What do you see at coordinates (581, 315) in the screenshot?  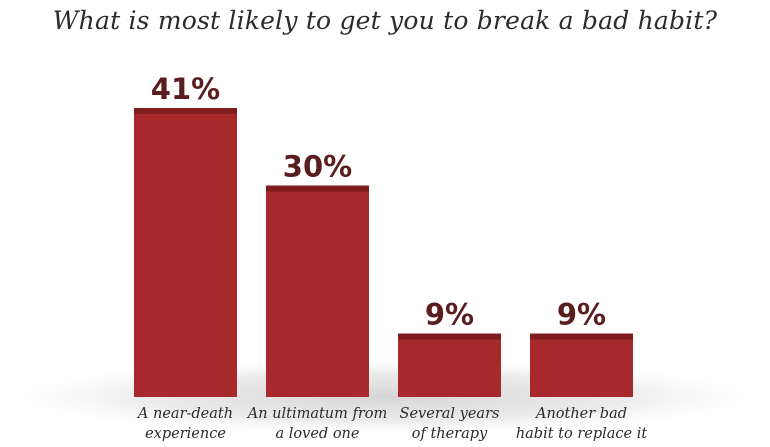 I see `value-label-4: 9%` at bounding box center [581, 315].